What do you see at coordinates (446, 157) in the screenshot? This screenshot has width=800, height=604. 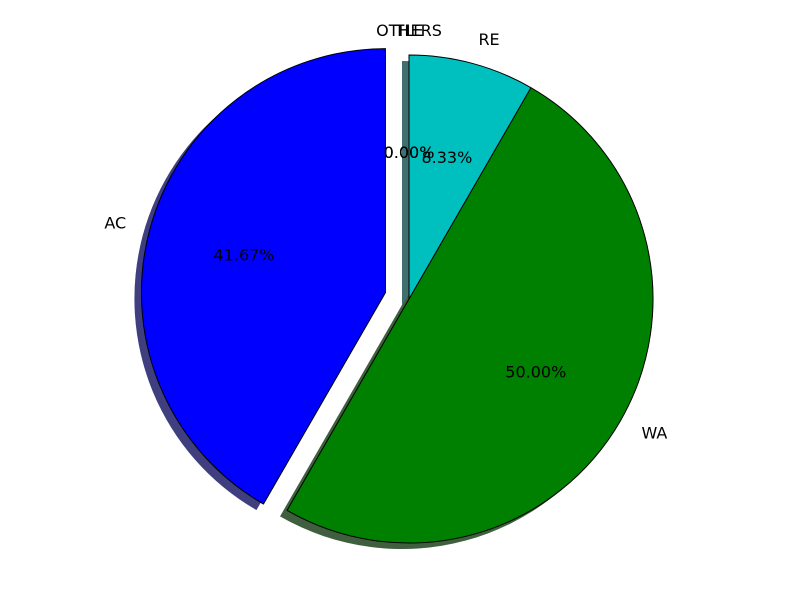 I see `slice-percent-re: 8.33%` at bounding box center [446, 157].